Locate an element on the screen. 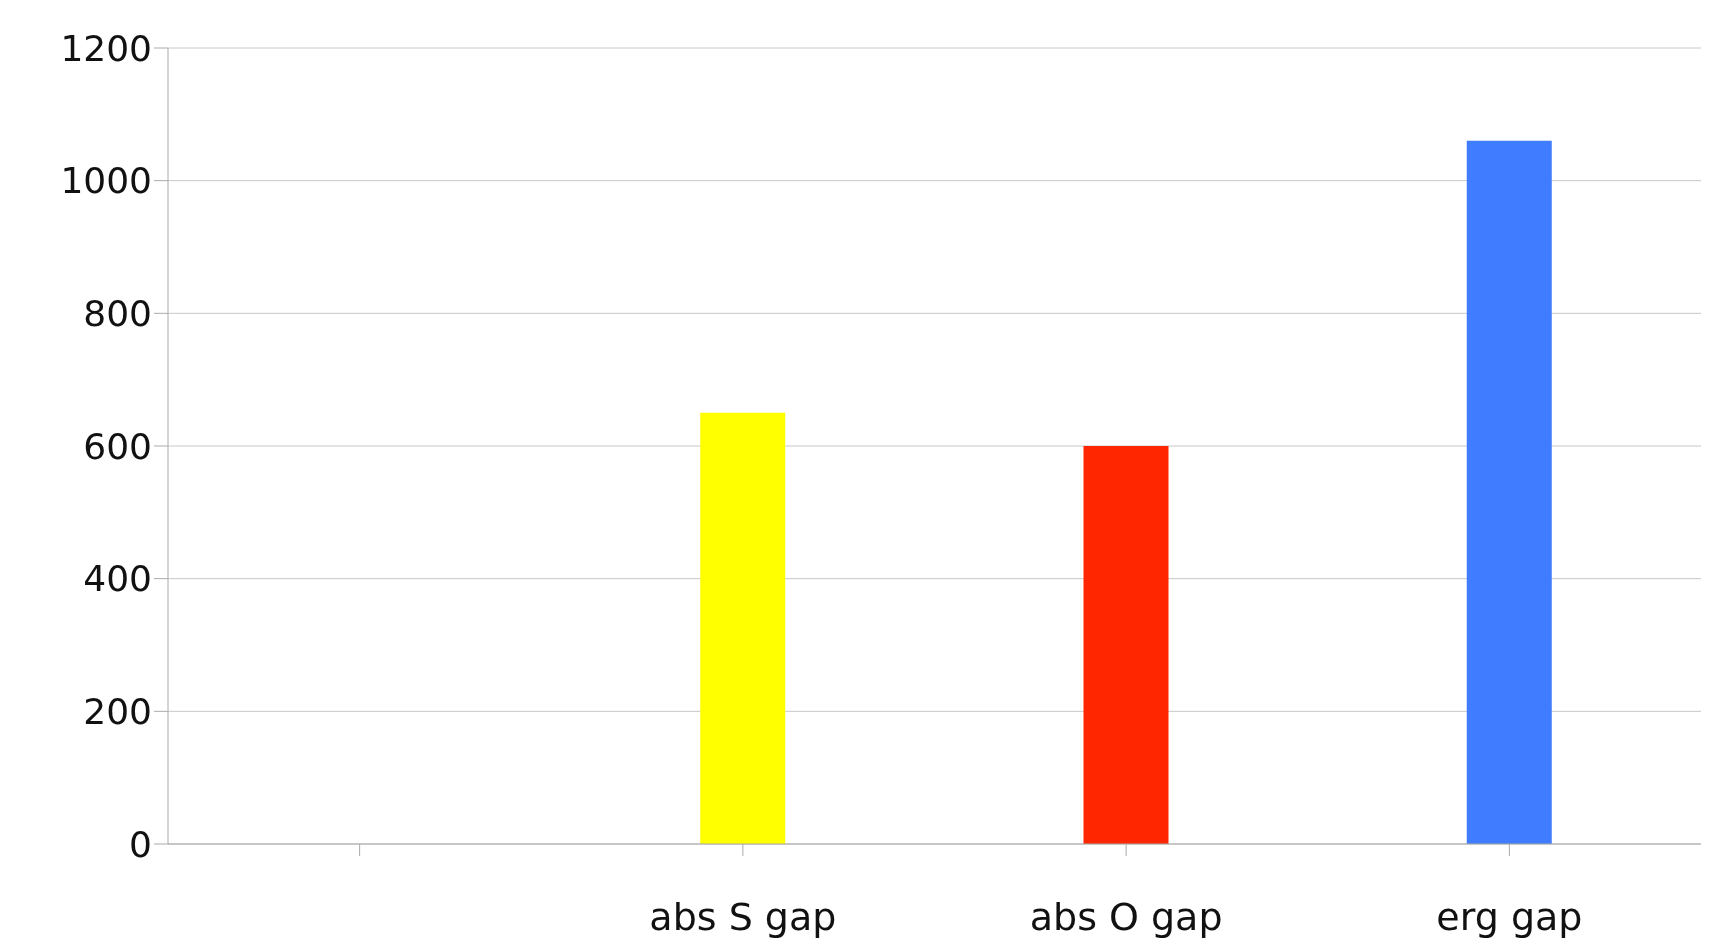  y-tick-label: 1200 is located at coordinates (106, 48).